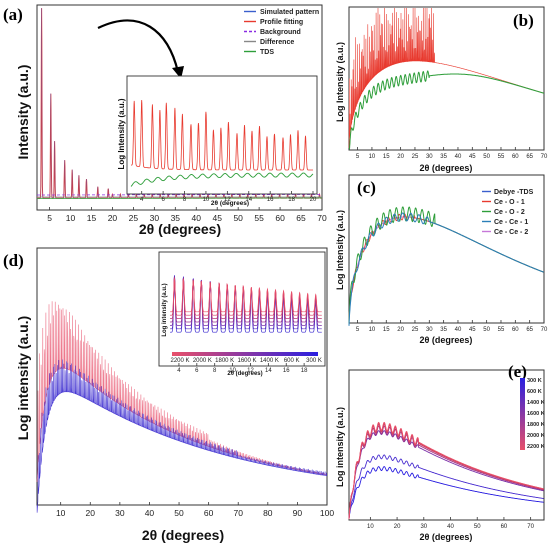  I want to click on panel-d-x-tick-label: 60, so click(209, 513).